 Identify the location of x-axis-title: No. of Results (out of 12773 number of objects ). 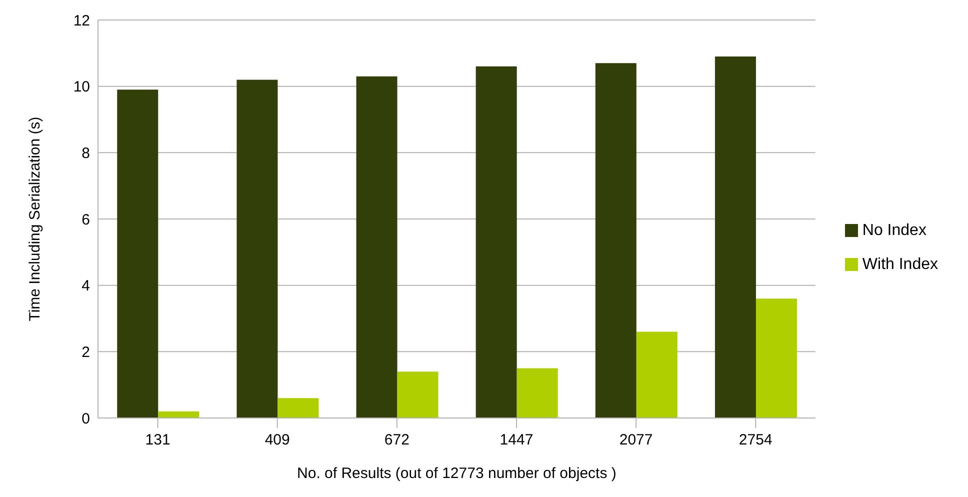
(456, 473).